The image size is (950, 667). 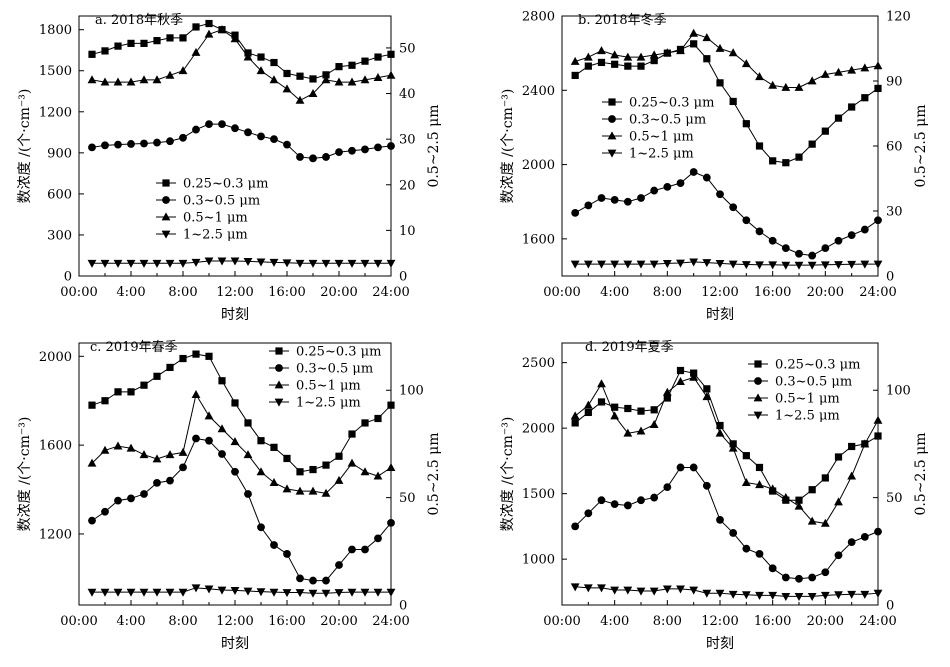 What do you see at coordinates (898, 391) in the screenshot?
I see `y2-tick-label: 100` at bounding box center [898, 391].